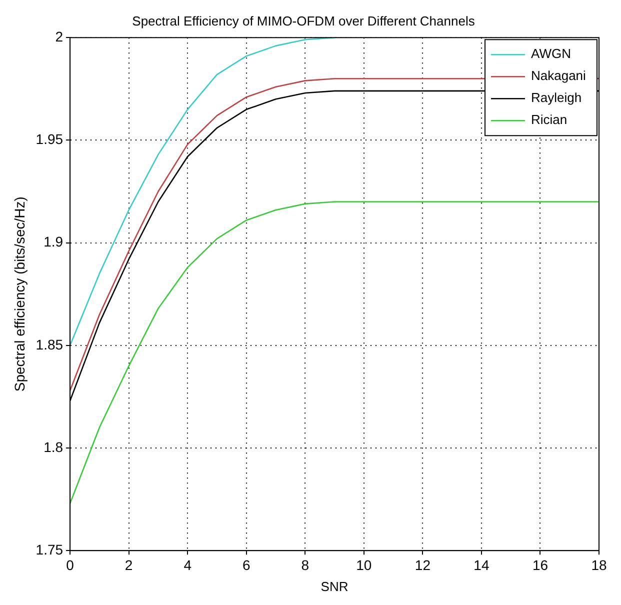 The width and height of the screenshot is (621, 605). I want to click on x-tick-label: 0, so click(70, 564).